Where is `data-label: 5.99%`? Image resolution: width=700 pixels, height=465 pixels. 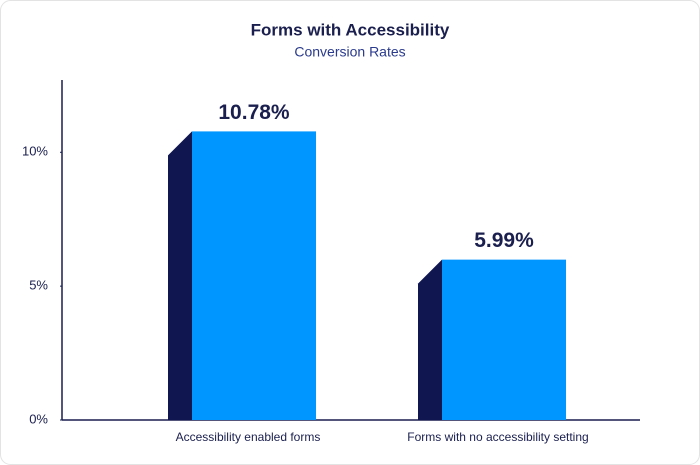
data-label: 5.99% is located at coordinates (504, 240).